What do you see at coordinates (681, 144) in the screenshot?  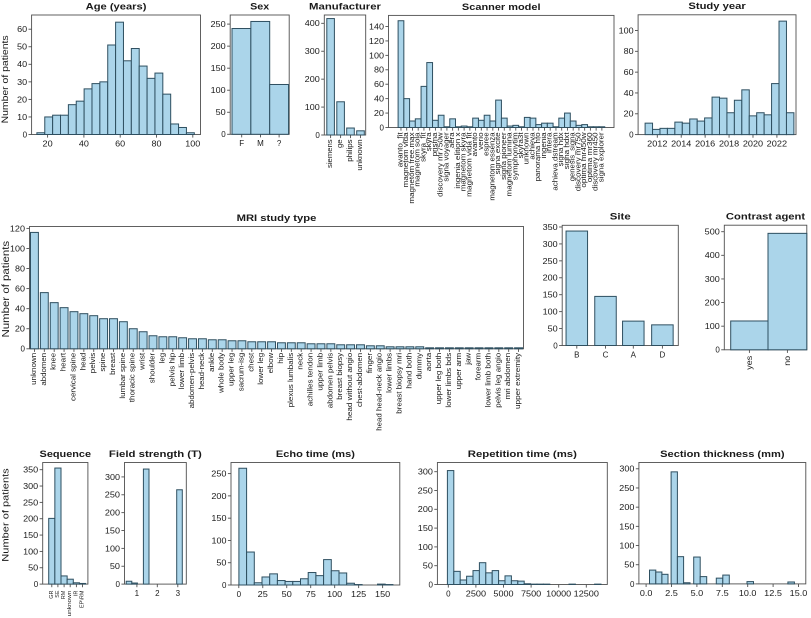 I see `svg-text: 2014` at bounding box center [681, 144].